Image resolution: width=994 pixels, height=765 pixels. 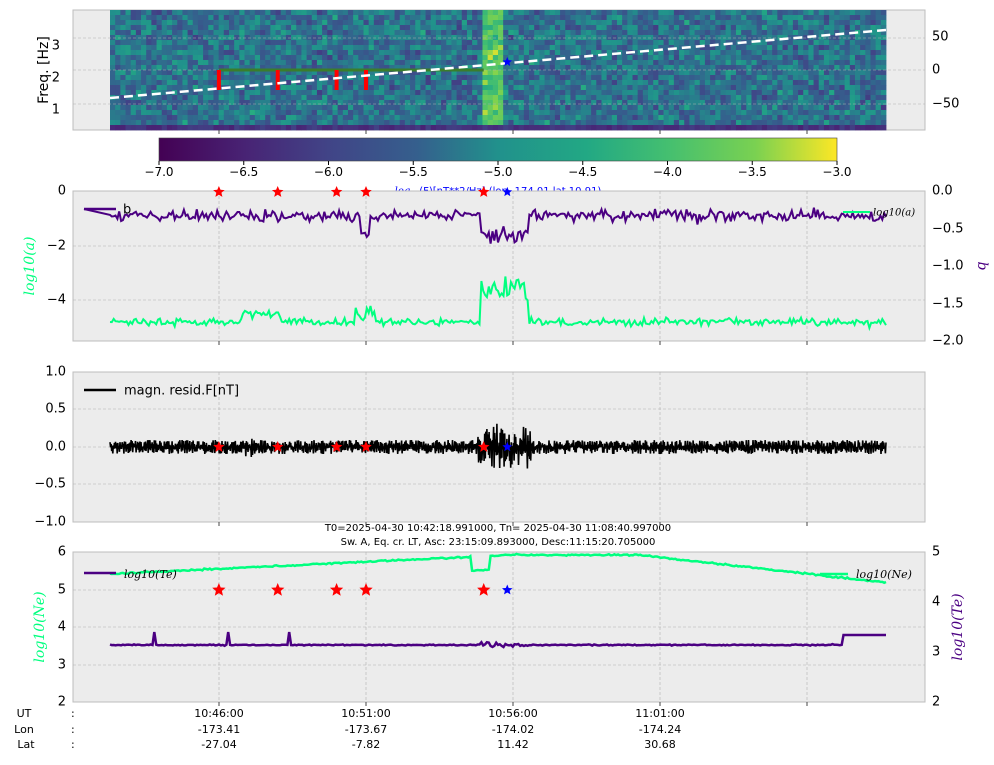 What do you see at coordinates (62, 590) in the screenshot?
I see `ne-tick-5: 5` at bounding box center [62, 590].